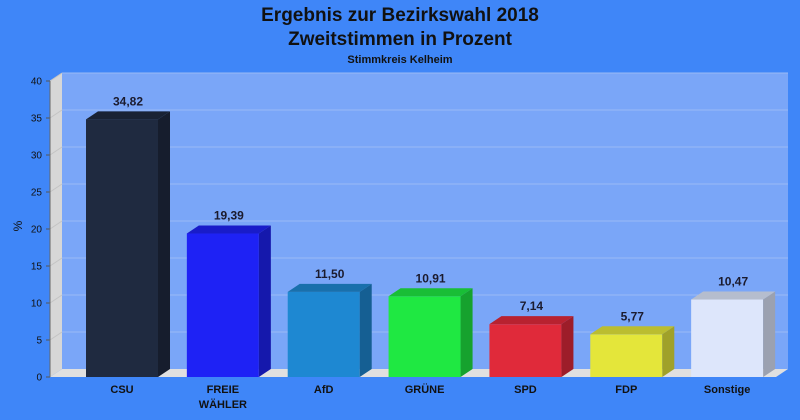 Image resolution: width=800 pixels, height=420 pixels. What do you see at coordinates (37, 267) in the screenshot?
I see `y-tick-label: 15` at bounding box center [37, 267].